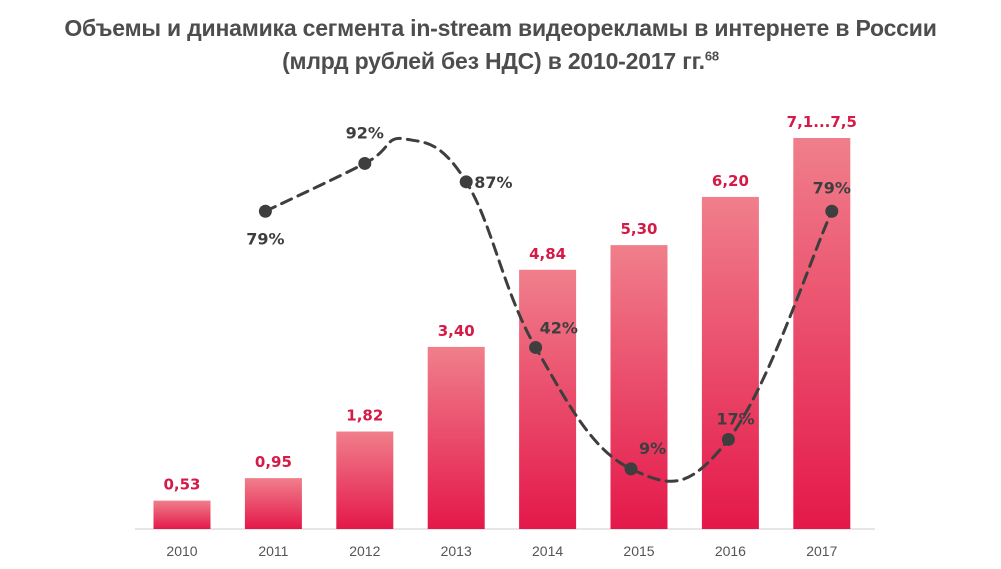  Describe the element at coordinates (181, 485) in the screenshot. I see `bar-value-label-2010: 0,53` at that location.